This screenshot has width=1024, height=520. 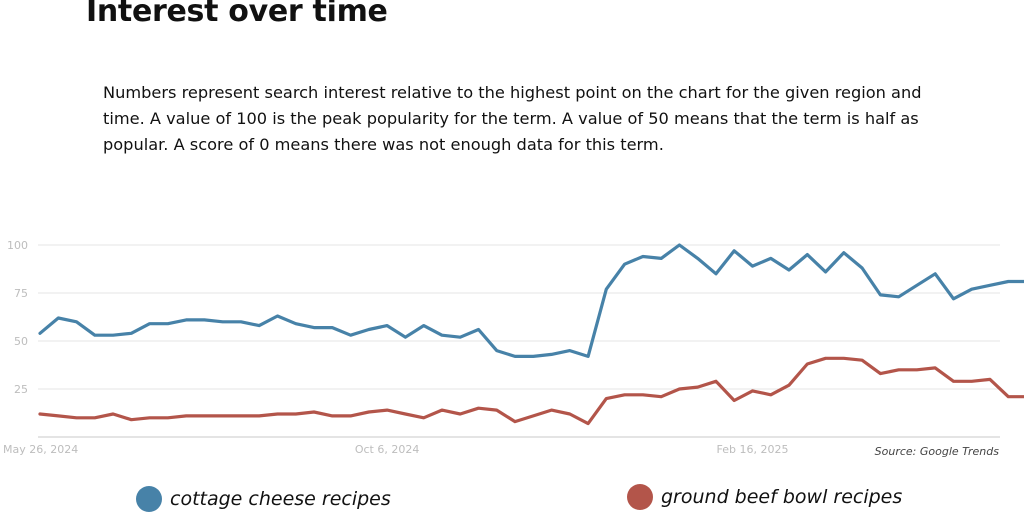 What do you see at coordinates (280, 499) in the screenshot?
I see `legend-label-cottage: cottage cheese recipes` at bounding box center [280, 499].